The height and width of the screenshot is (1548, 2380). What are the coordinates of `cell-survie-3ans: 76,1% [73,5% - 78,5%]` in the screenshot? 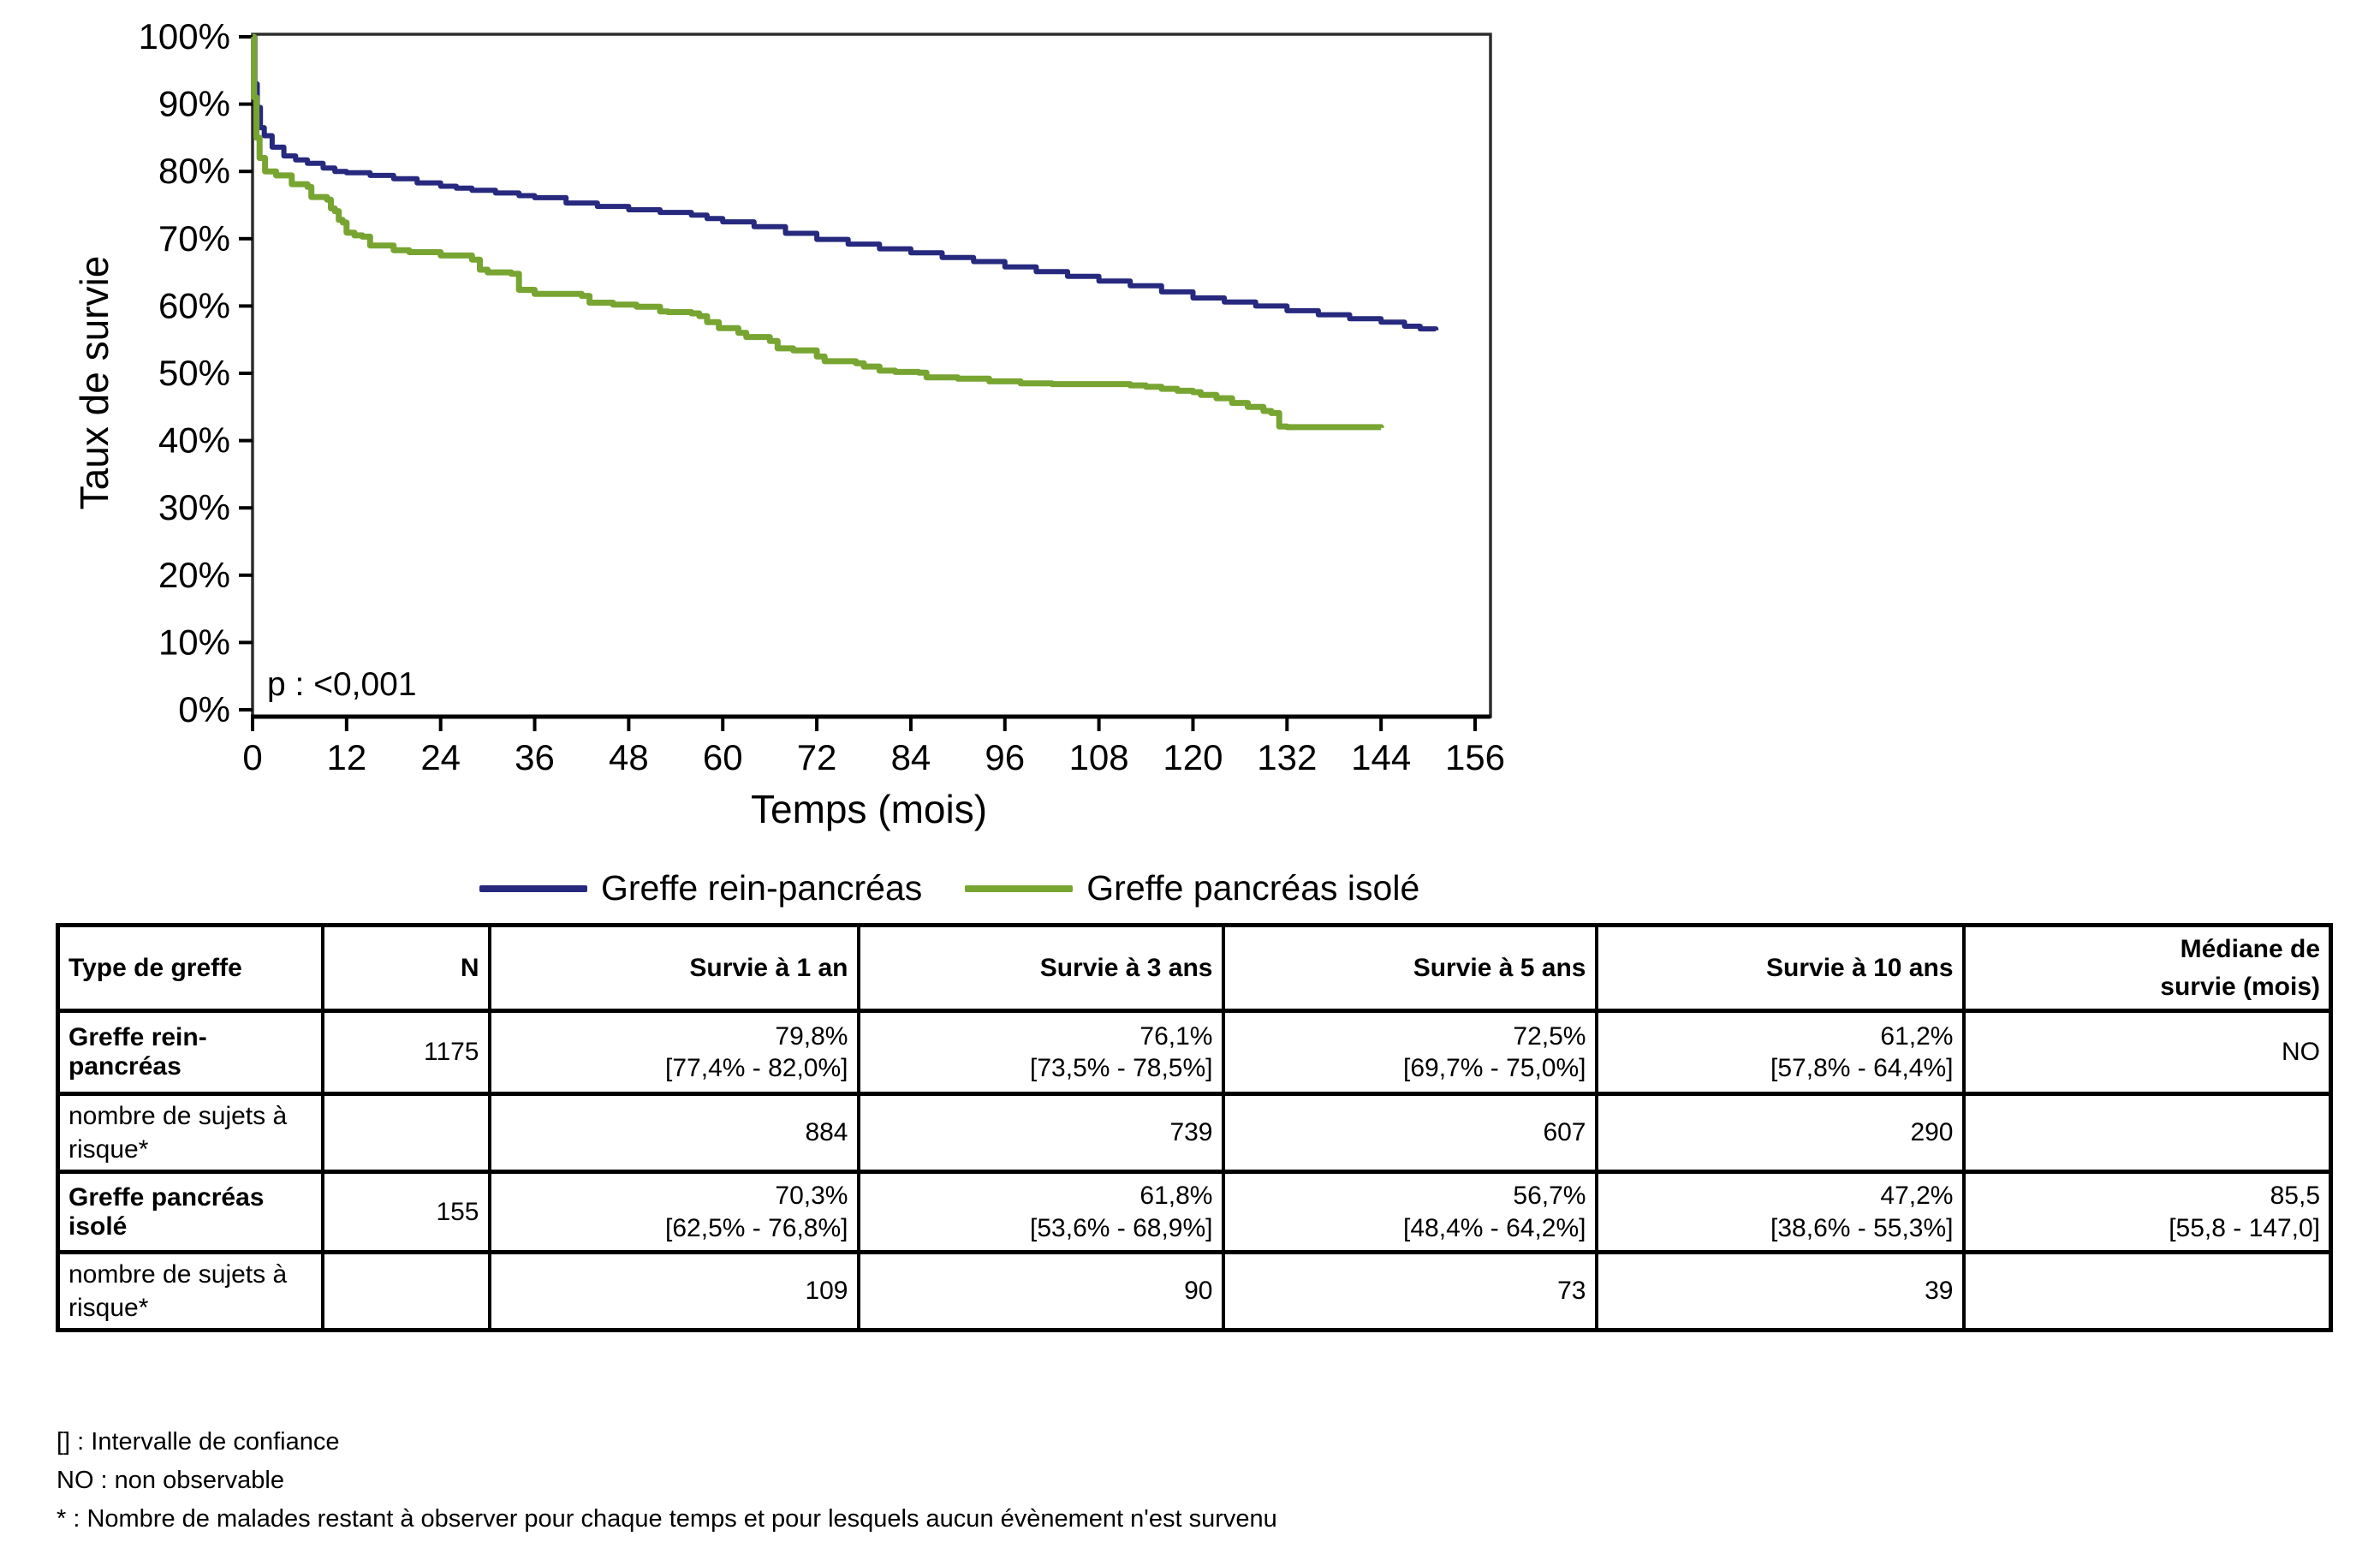 It's located at (1040, 1052).